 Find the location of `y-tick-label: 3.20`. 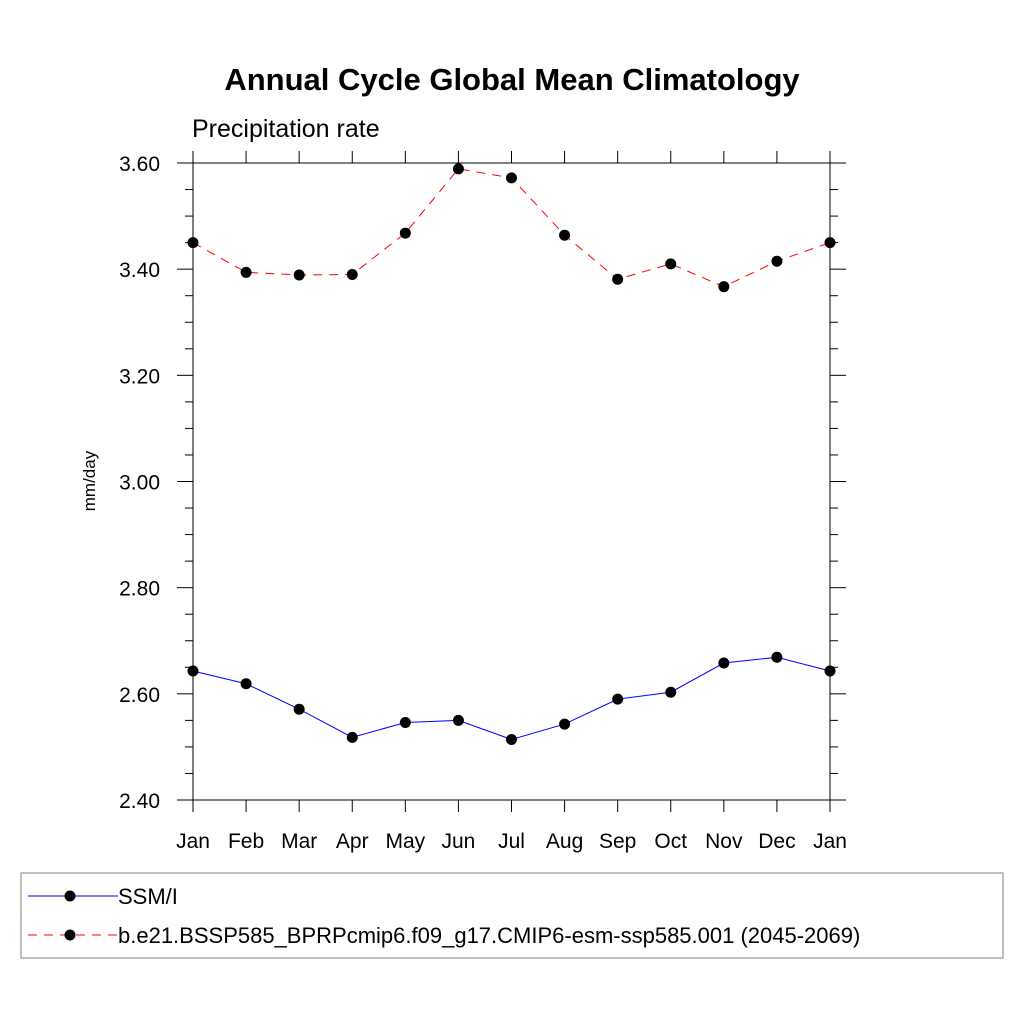

y-tick-label: 3.20 is located at coordinates (139, 376).